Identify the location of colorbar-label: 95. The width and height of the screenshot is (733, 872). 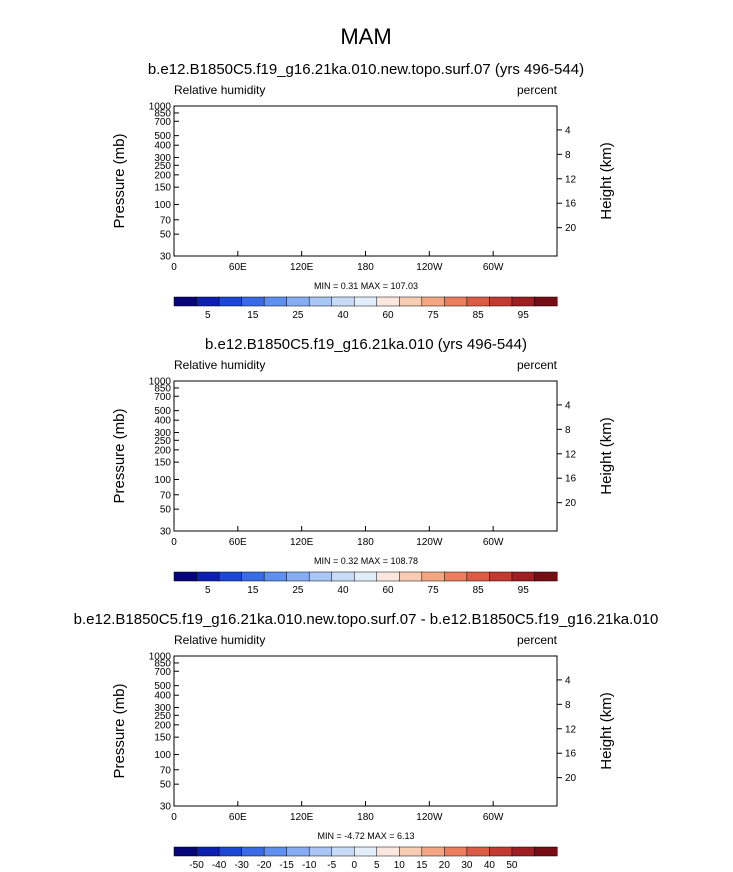
(524, 315).